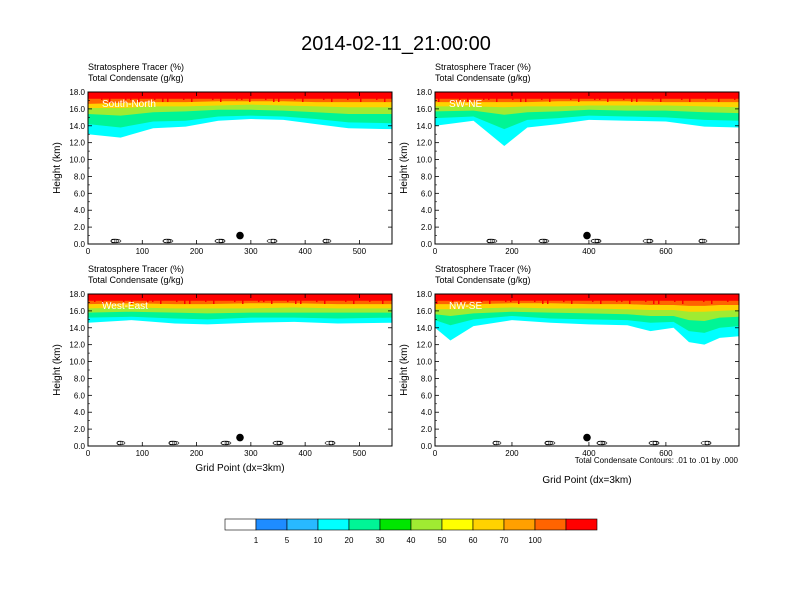 The image size is (792, 612). I want to click on section-label: West-East, so click(125, 306).